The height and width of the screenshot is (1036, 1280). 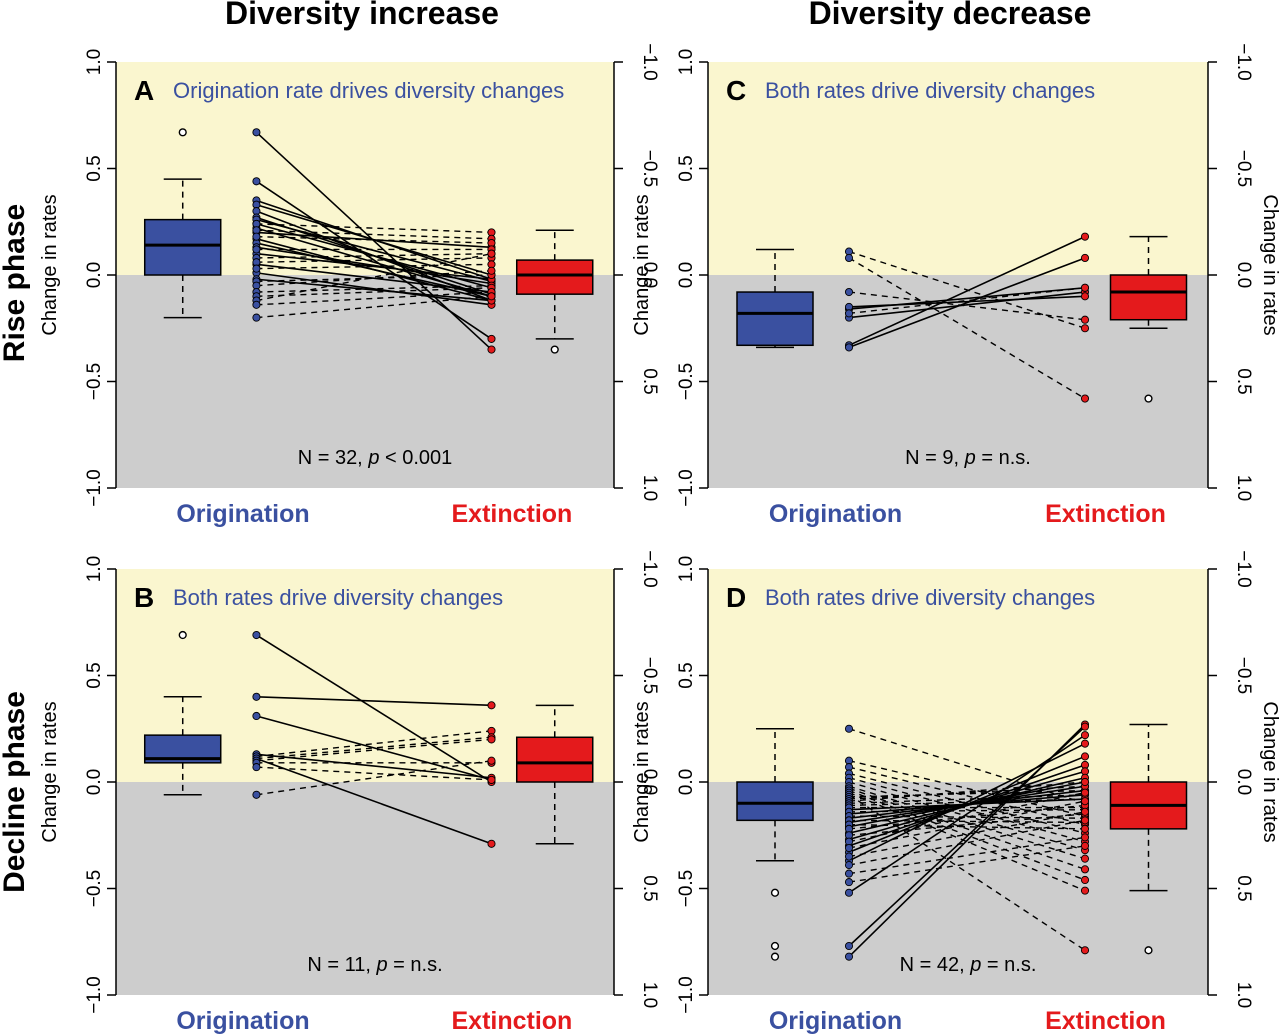 I want to click on positive-band, so click(x=958, y=168).